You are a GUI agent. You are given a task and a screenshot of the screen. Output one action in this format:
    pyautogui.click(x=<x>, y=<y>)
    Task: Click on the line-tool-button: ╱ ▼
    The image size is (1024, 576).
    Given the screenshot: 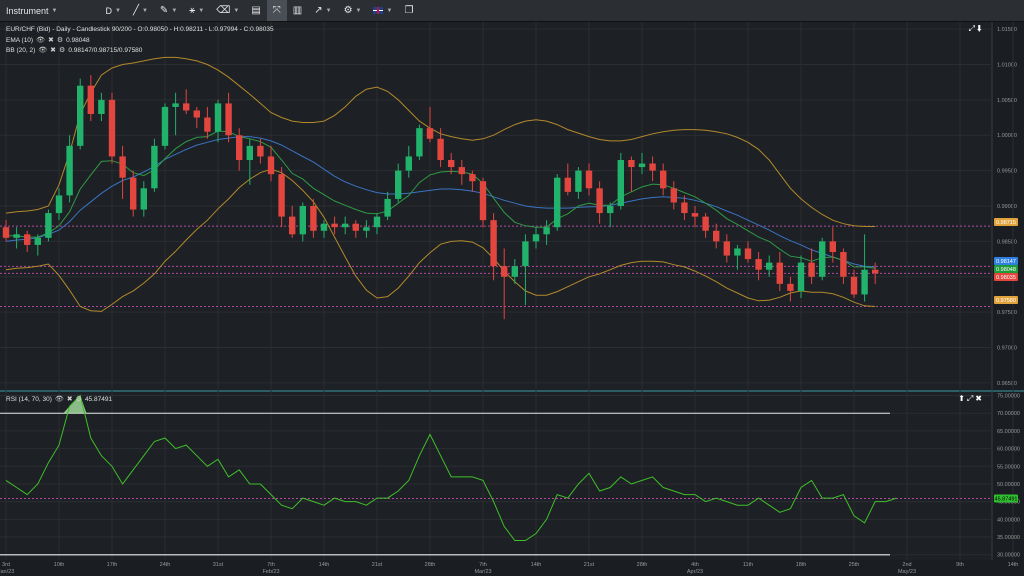 What is the action you would take?
    pyautogui.click(x=140, y=10)
    